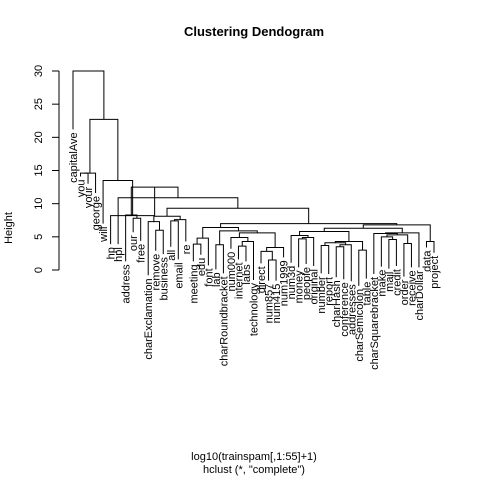 The width and height of the screenshot is (480, 480). What do you see at coordinates (164, 279) in the screenshot?
I see `leaf-label: business` at bounding box center [164, 279].